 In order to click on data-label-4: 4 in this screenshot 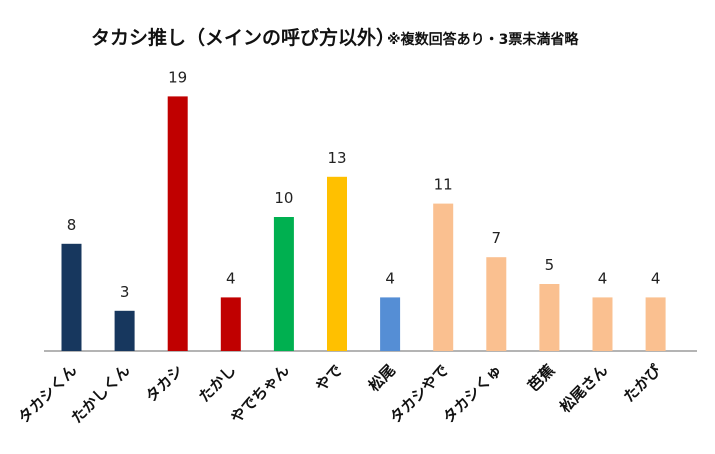, I will do `click(231, 278)`.